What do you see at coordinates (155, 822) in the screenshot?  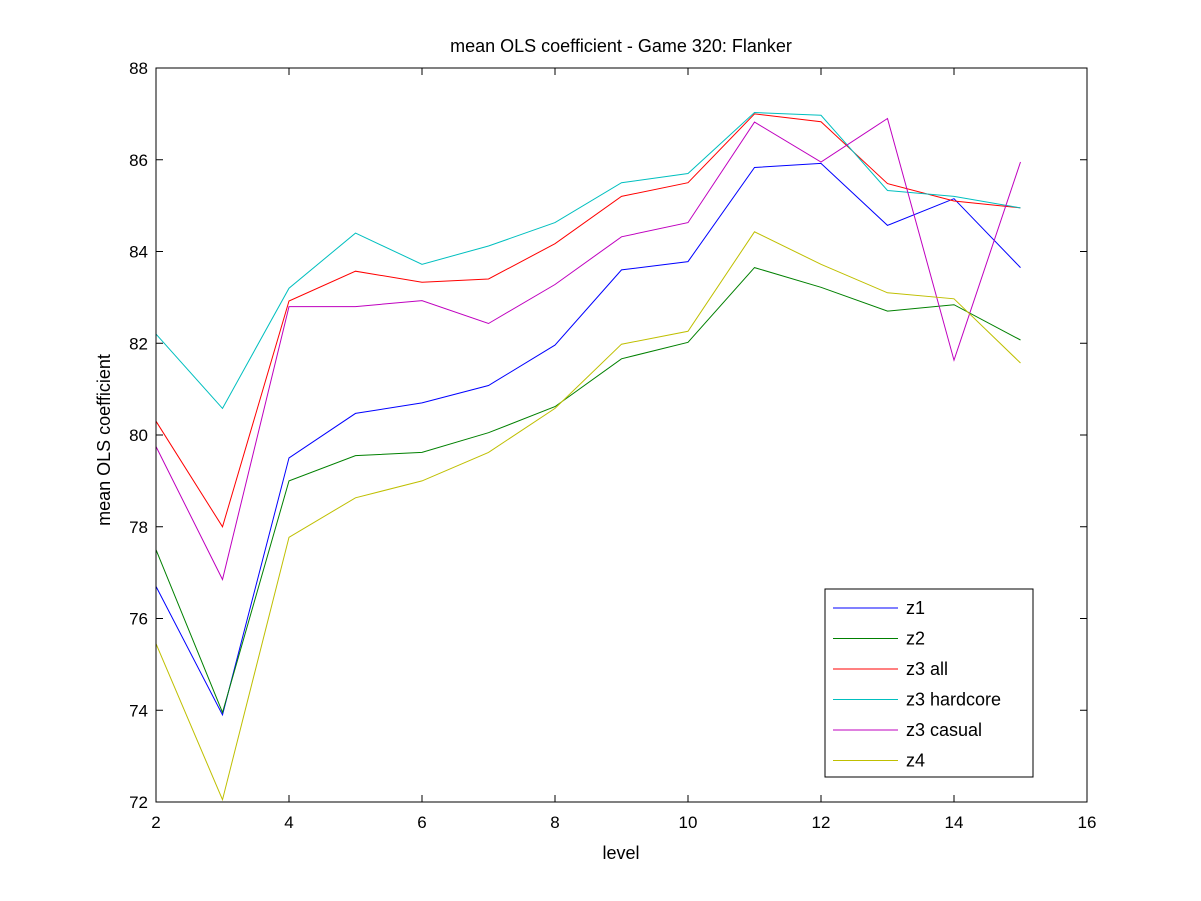 I see `x-tick-label: 2` at bounding box center [155, 822].